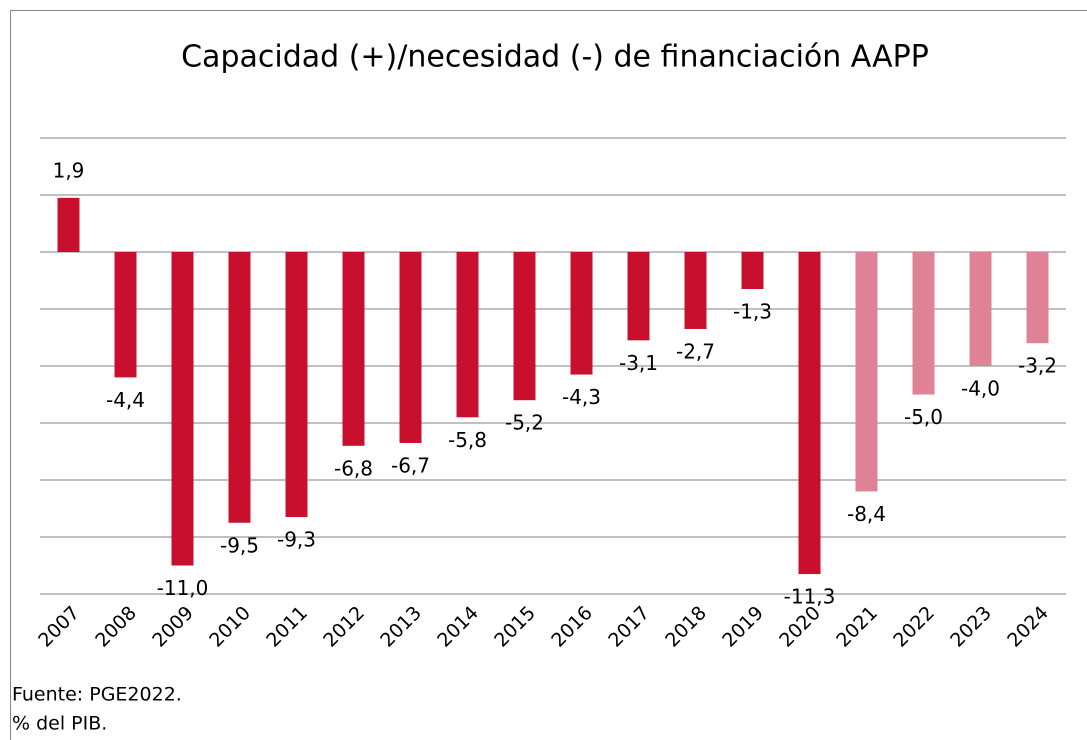 The image size is (1087, 740). What do you see at coordinates (515, 627) in the screenshot?
I see `x-tick-label: 2015` at bounding box center [515, 627].